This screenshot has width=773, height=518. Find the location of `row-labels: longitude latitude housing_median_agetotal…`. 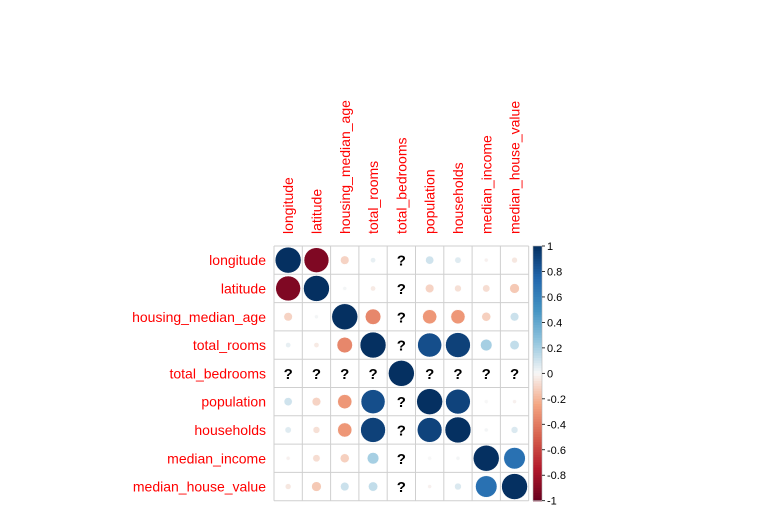

row-labels: longitude latitude housing_median_agetotal… is located at coordinates (199, 373).